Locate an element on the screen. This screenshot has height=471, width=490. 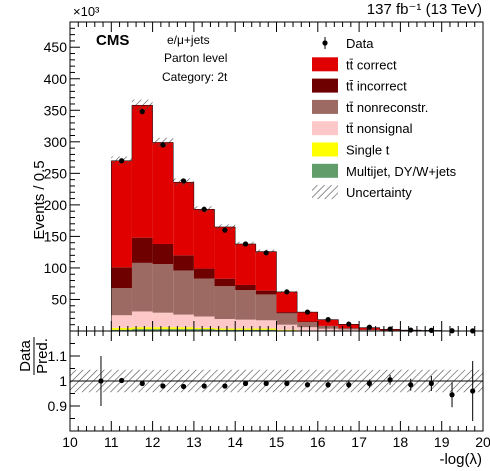
lumi-label: 137 fb⁻¹ (13 TeV) is located at coordinates (424, 9).